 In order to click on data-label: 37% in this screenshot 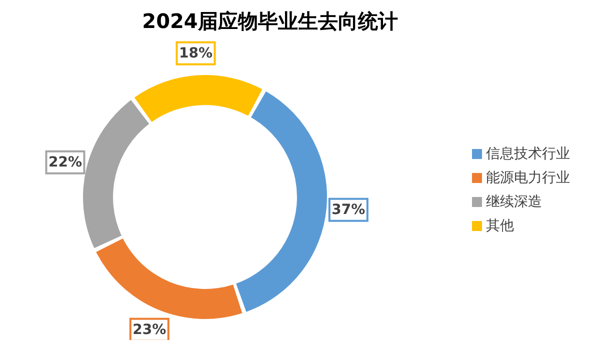, I will do `click(349, 210)`.